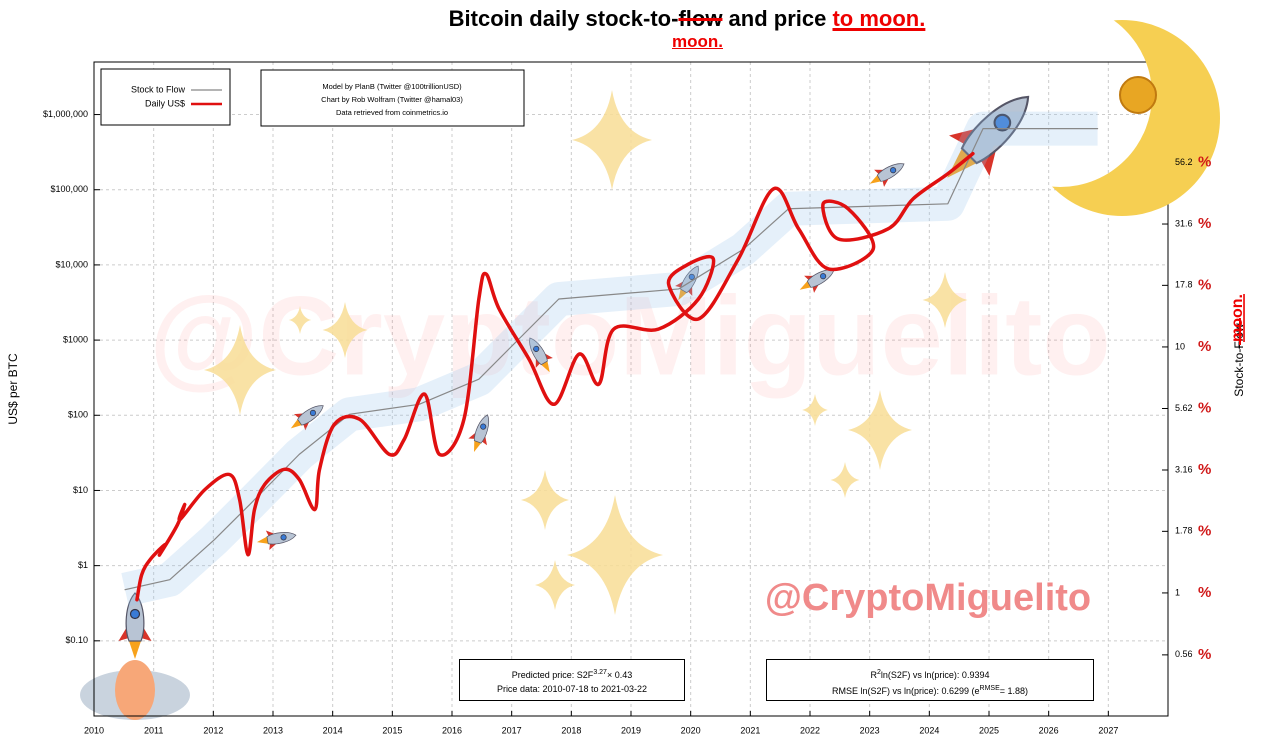 Image resolution: width=1280 pixels, height=745 pixels. I want to click on x-tick-label: 2018, so click(571, 730).